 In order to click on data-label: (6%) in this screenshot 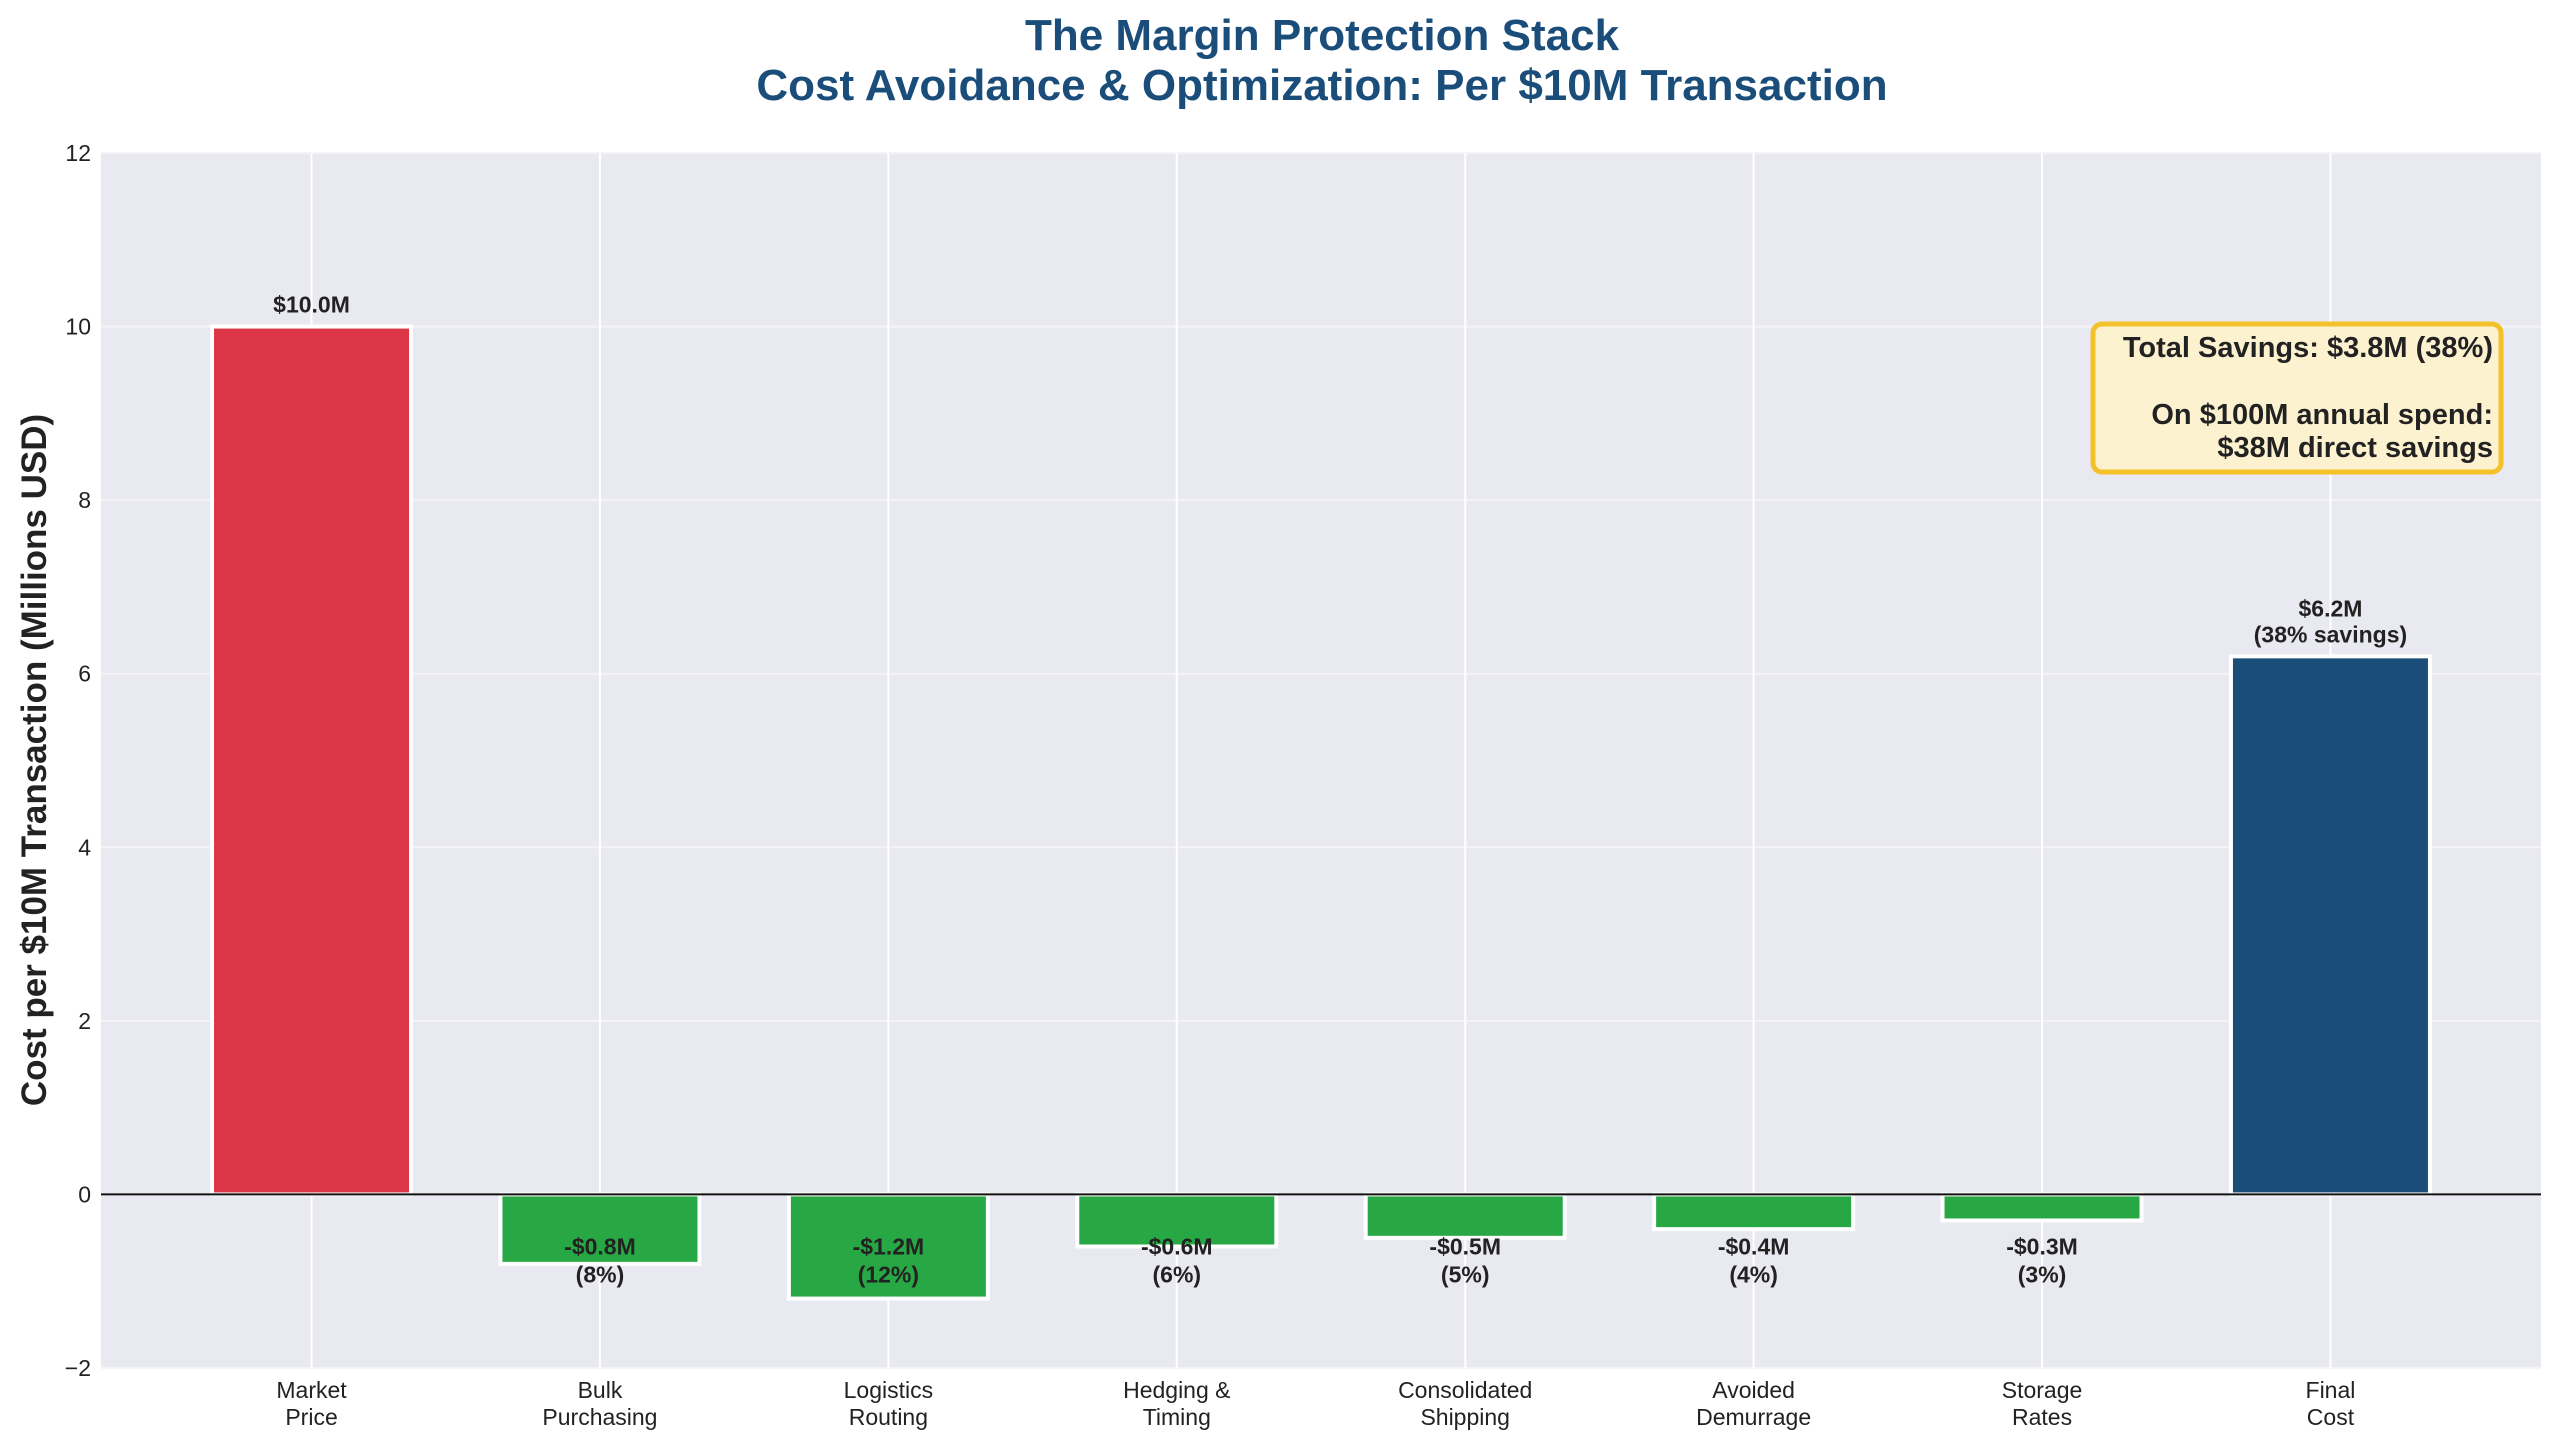, I will do `click(1177, 1275)`.